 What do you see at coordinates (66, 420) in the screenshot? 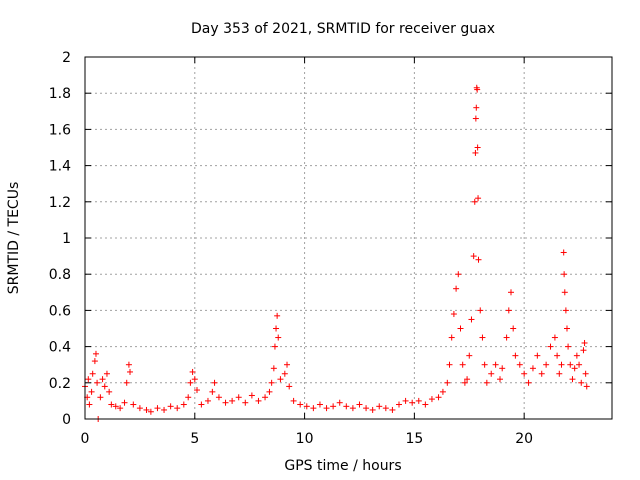
I see `y-tick-label: 0` at bounding box center [66, 420].